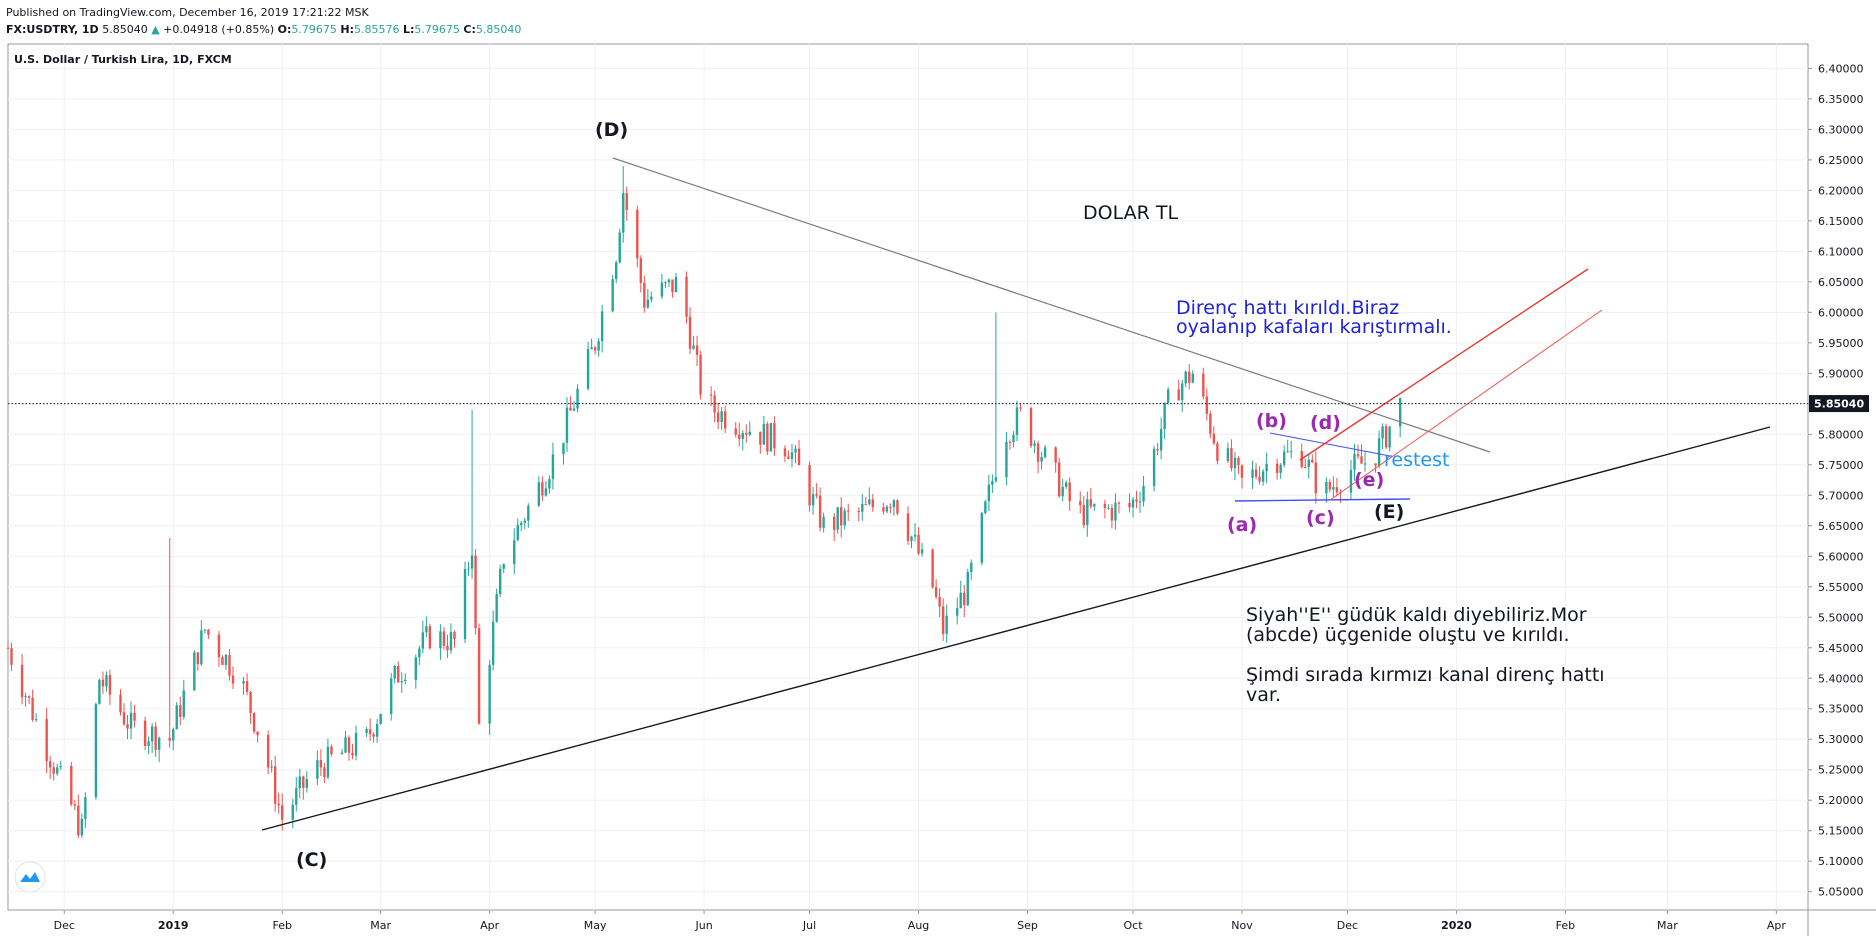 This screenshot has width=1876, height=941. What do you see at coordinates (1841, 709) in the screenshot?
I see `y-tick-label: 5.35000` at bounding box center [1841, 709].